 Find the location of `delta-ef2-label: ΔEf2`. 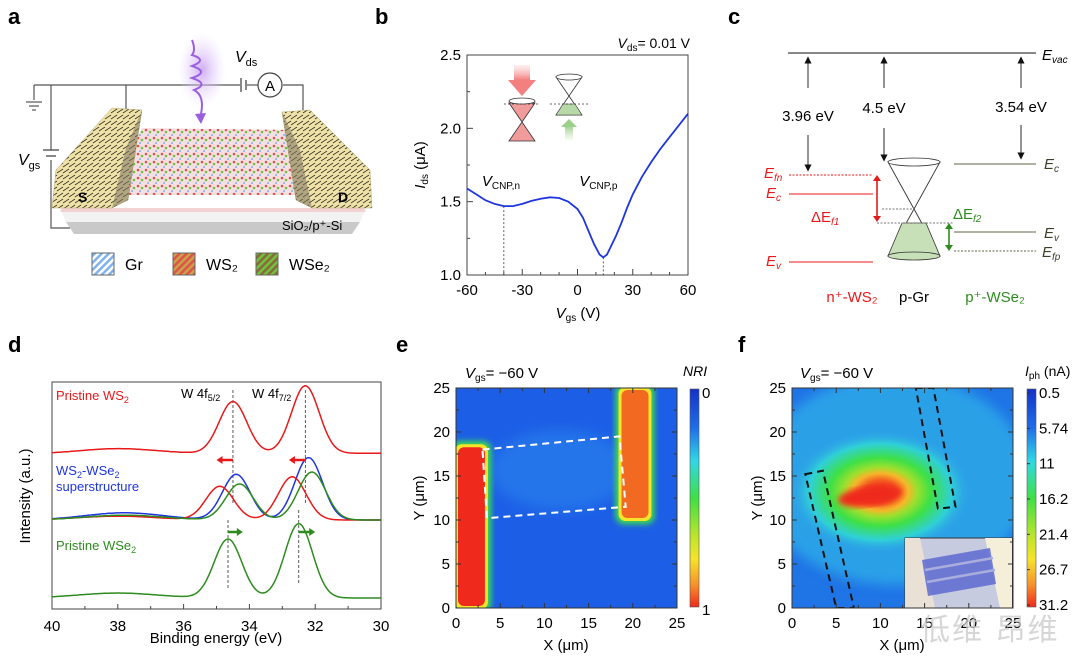

delta-ef2-label: ΔEf2 is located at coordinates (967, 215).